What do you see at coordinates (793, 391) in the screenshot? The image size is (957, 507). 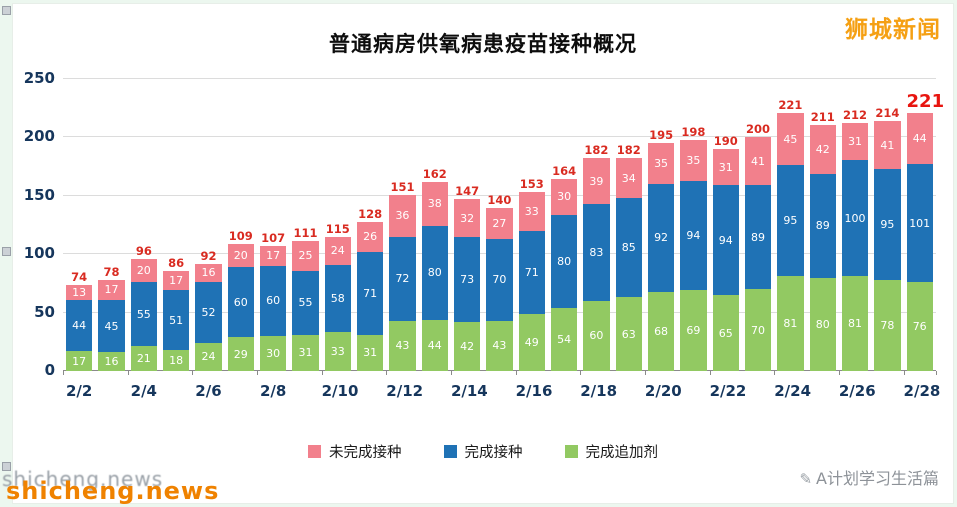 I see `x-axis-label: 2/24` at bounding box center [793, 391].